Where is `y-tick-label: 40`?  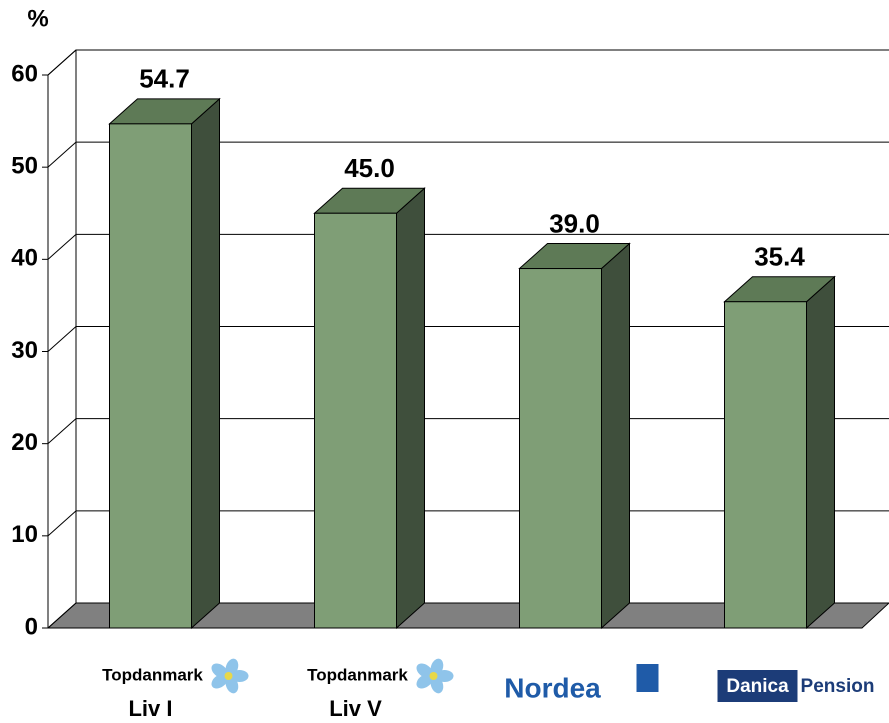
y-tick-label: 40 is located at coordinates (24, 258).